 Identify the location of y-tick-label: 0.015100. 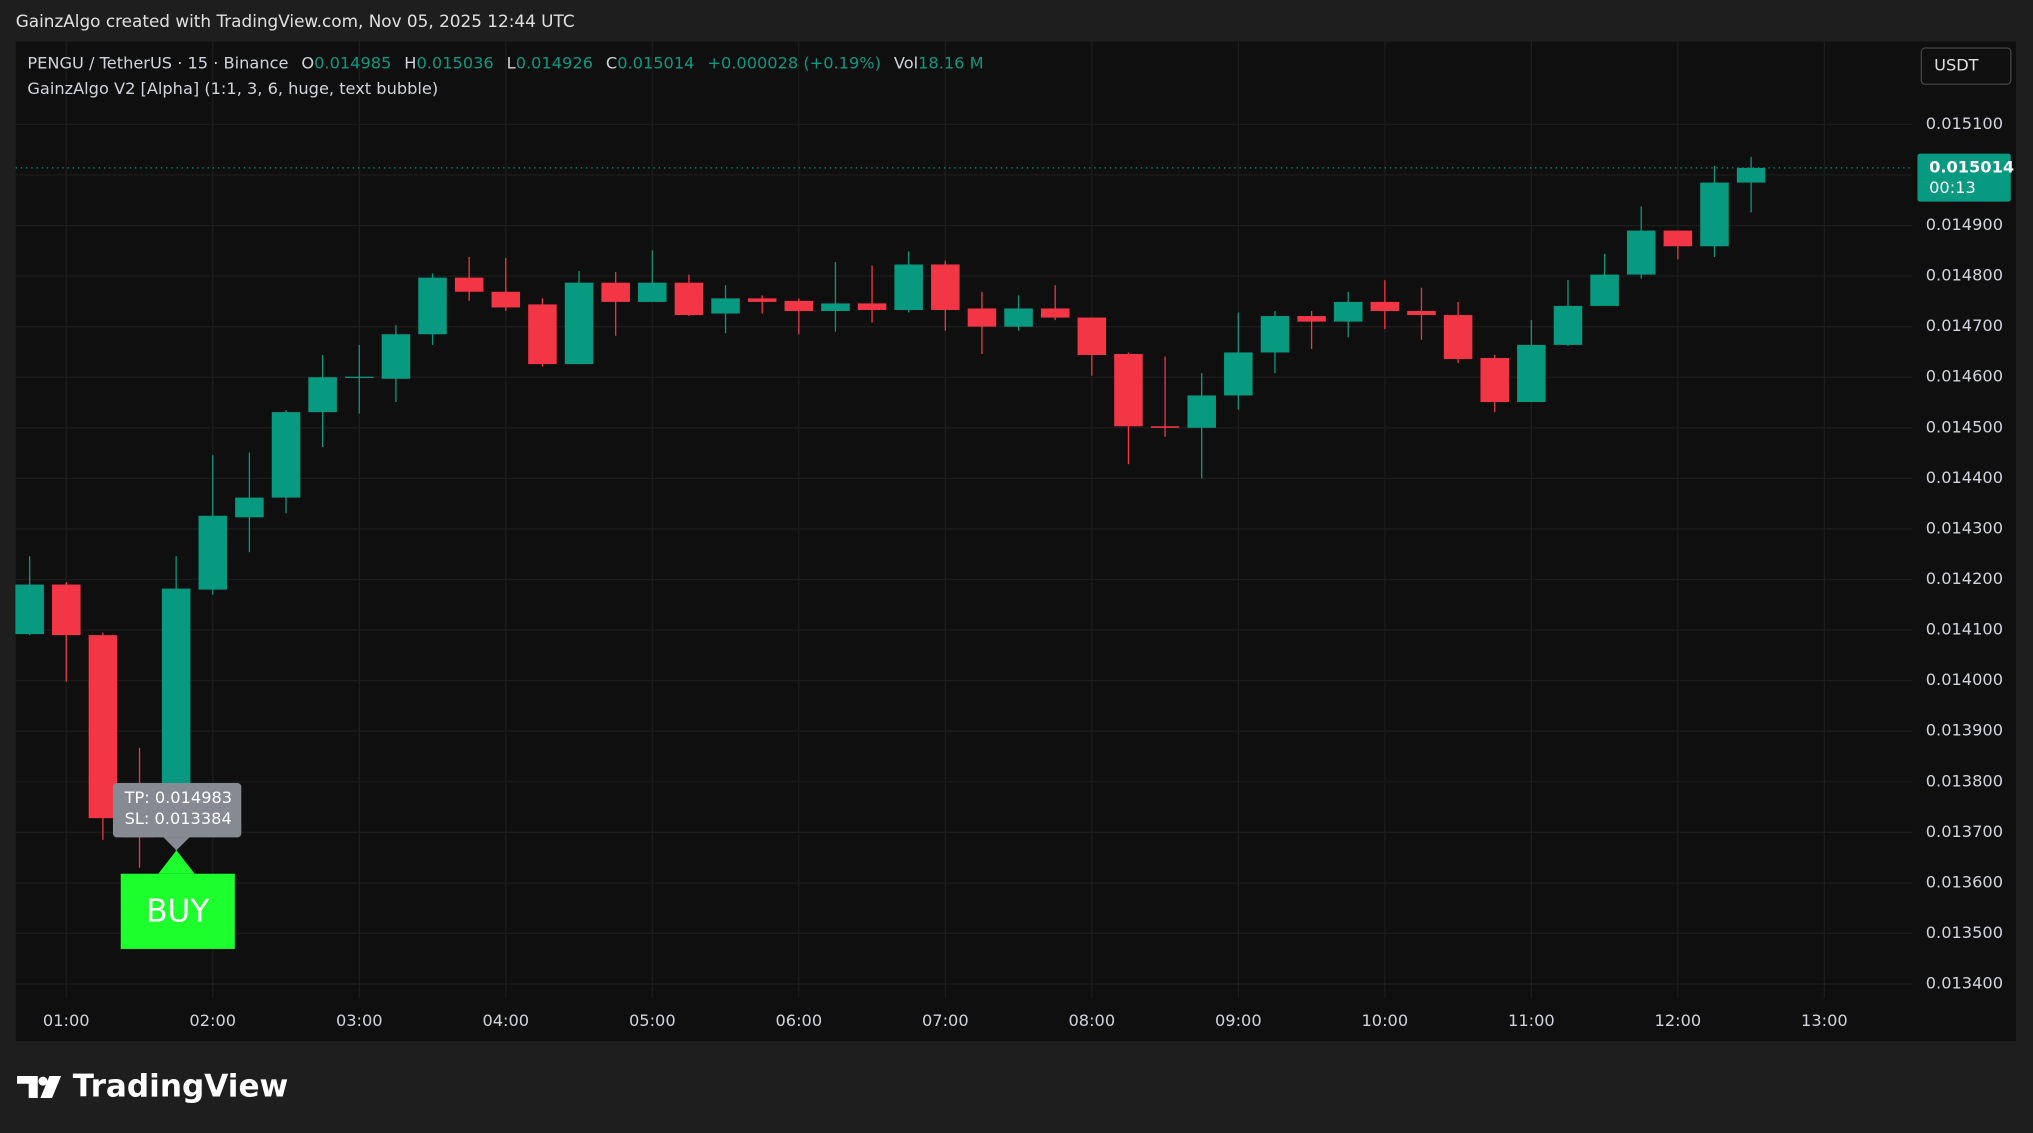
(1964, 123).